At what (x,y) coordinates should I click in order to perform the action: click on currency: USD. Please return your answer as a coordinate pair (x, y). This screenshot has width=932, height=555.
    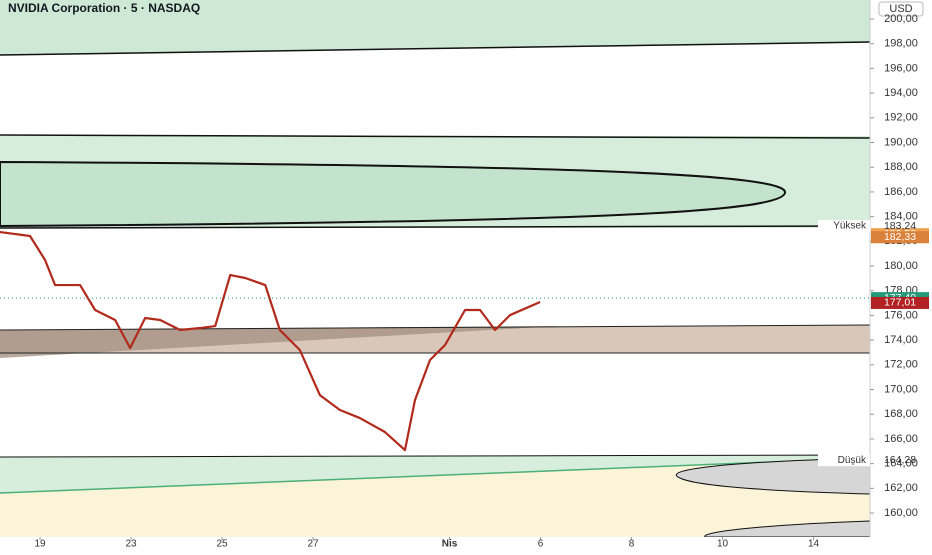
    Looking at the image, I should click on (900, 9).